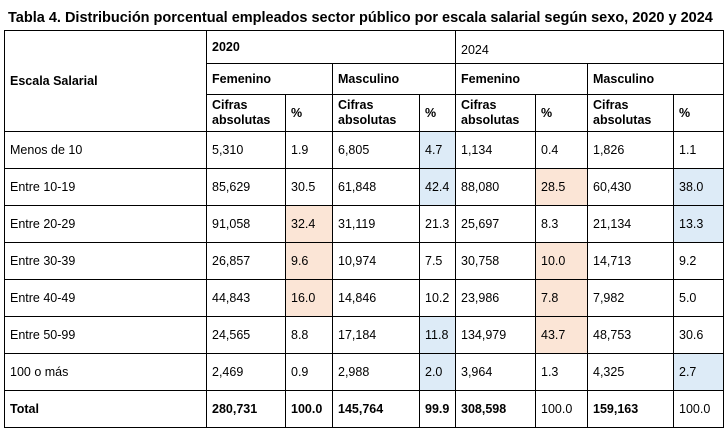 The image size is (728, 428). I want to click on cell-value-highlighted: 38.0, so click(698, 187).